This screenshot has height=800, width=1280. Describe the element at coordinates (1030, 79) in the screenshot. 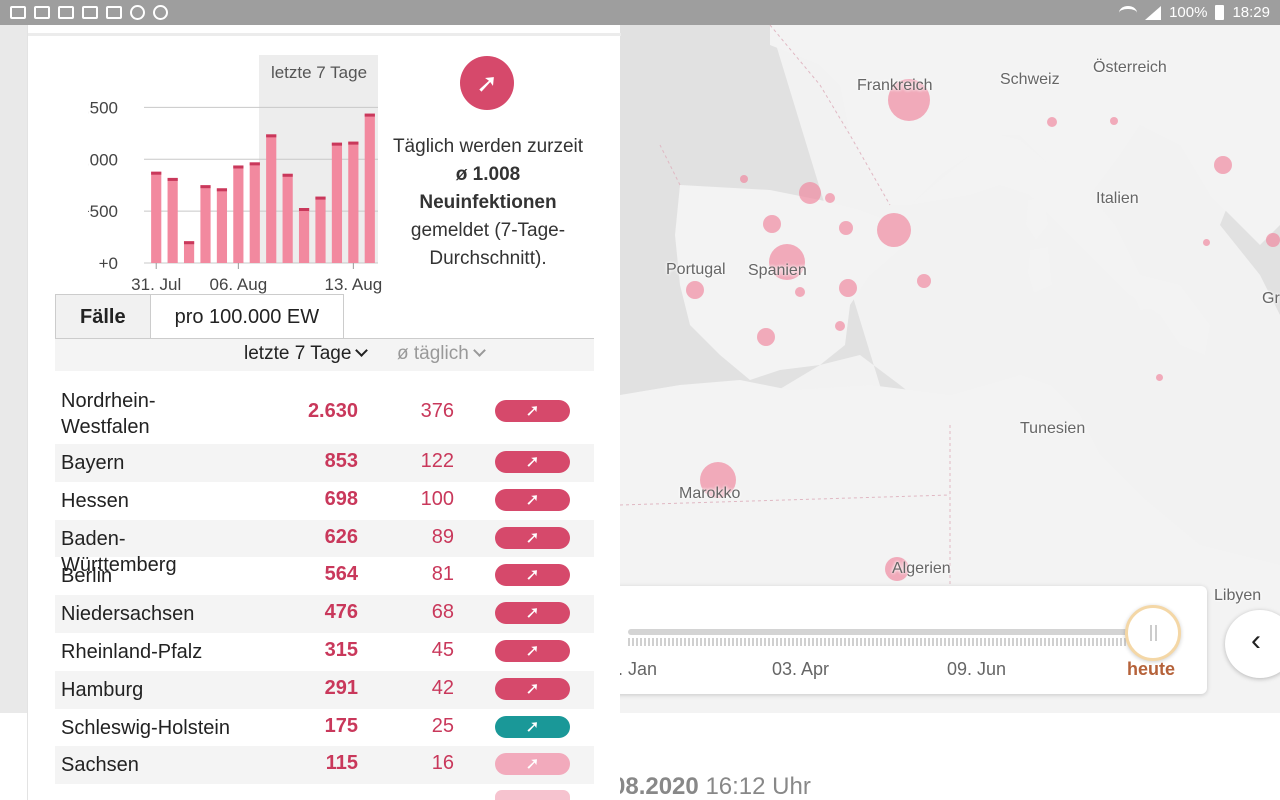

I see `map-label-schweiz: Schweiz` at that location.